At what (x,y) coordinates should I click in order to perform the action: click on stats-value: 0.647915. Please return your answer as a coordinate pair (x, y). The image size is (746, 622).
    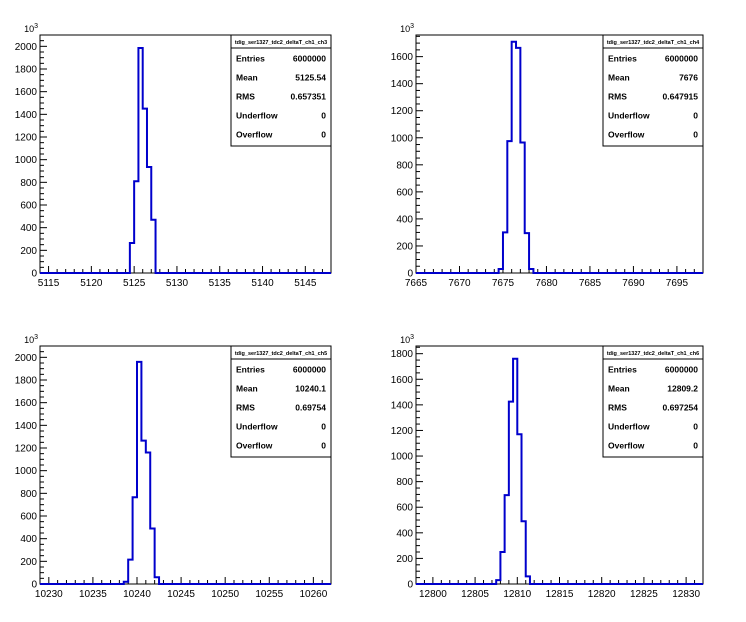
    Looking at the image, I should click on (681, 97).